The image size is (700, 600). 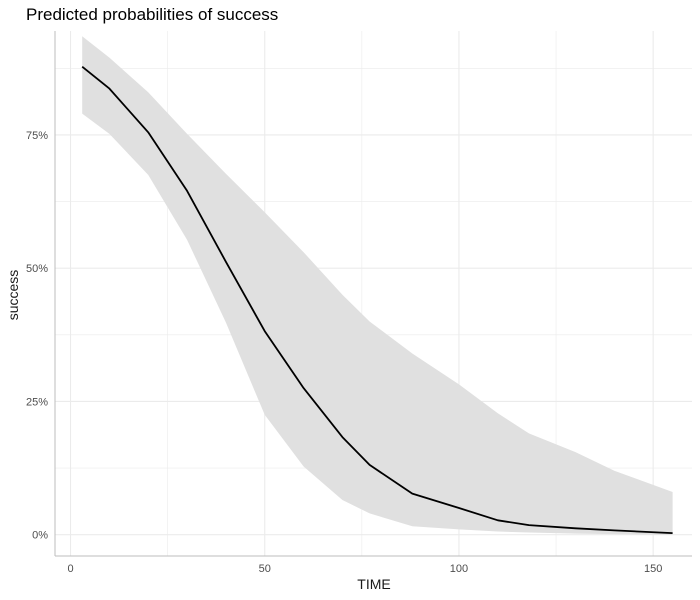 I want to click on x-tick-label: 100, so click(x=459, y=569).